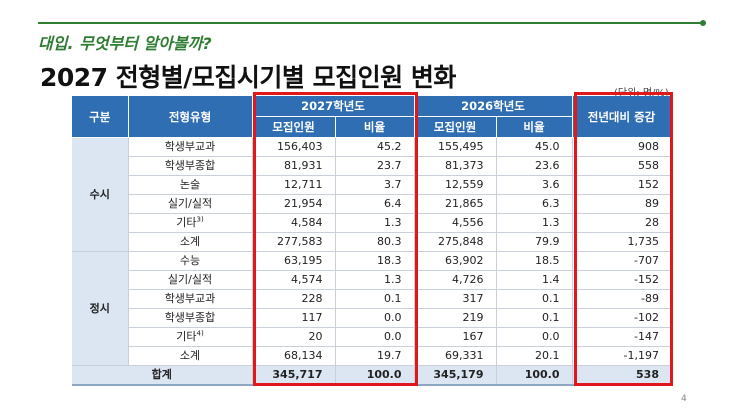 The width and height of the screenshot is (743, 418). I want to click on cell-r27: 0.0, so click(375, 337).